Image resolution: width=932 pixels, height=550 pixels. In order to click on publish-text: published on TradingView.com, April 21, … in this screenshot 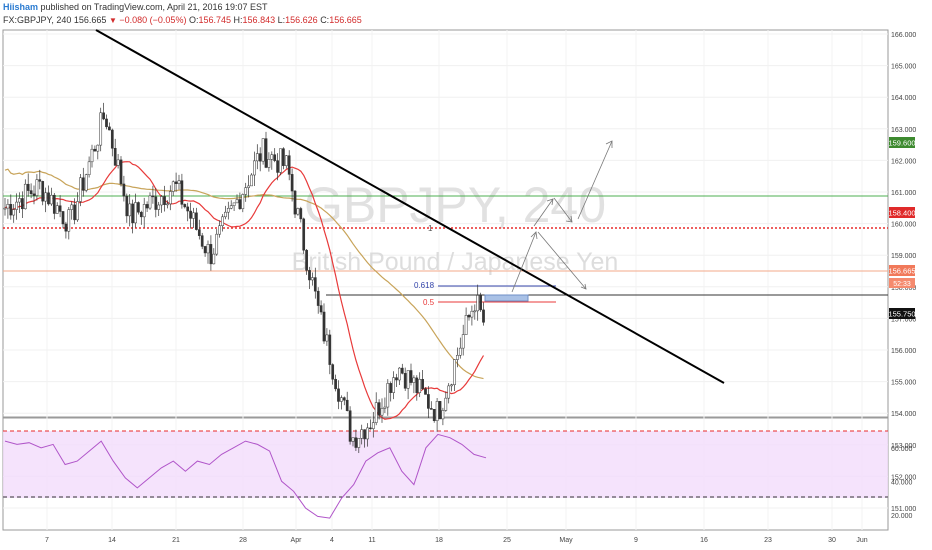, I will do `click(154, 7)`.